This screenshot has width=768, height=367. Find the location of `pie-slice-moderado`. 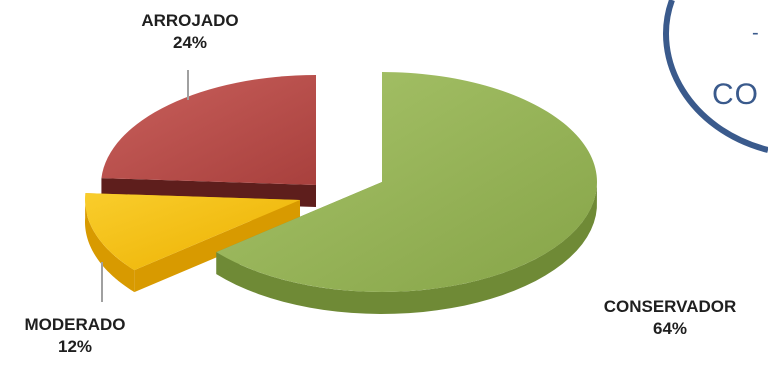

pie-slice-moderado is located at coordinates (192, 243).